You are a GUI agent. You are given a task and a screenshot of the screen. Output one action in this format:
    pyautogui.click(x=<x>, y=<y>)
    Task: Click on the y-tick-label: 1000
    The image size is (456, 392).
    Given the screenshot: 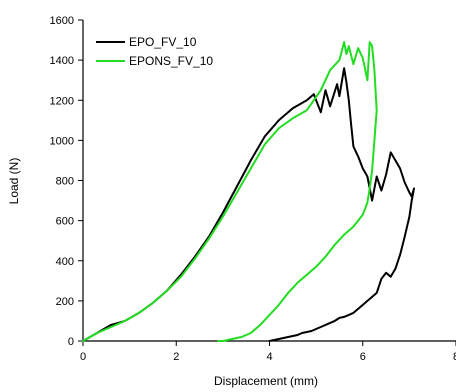 What is the action you would take?
    pyautogui.click(x=62, y=141)
    